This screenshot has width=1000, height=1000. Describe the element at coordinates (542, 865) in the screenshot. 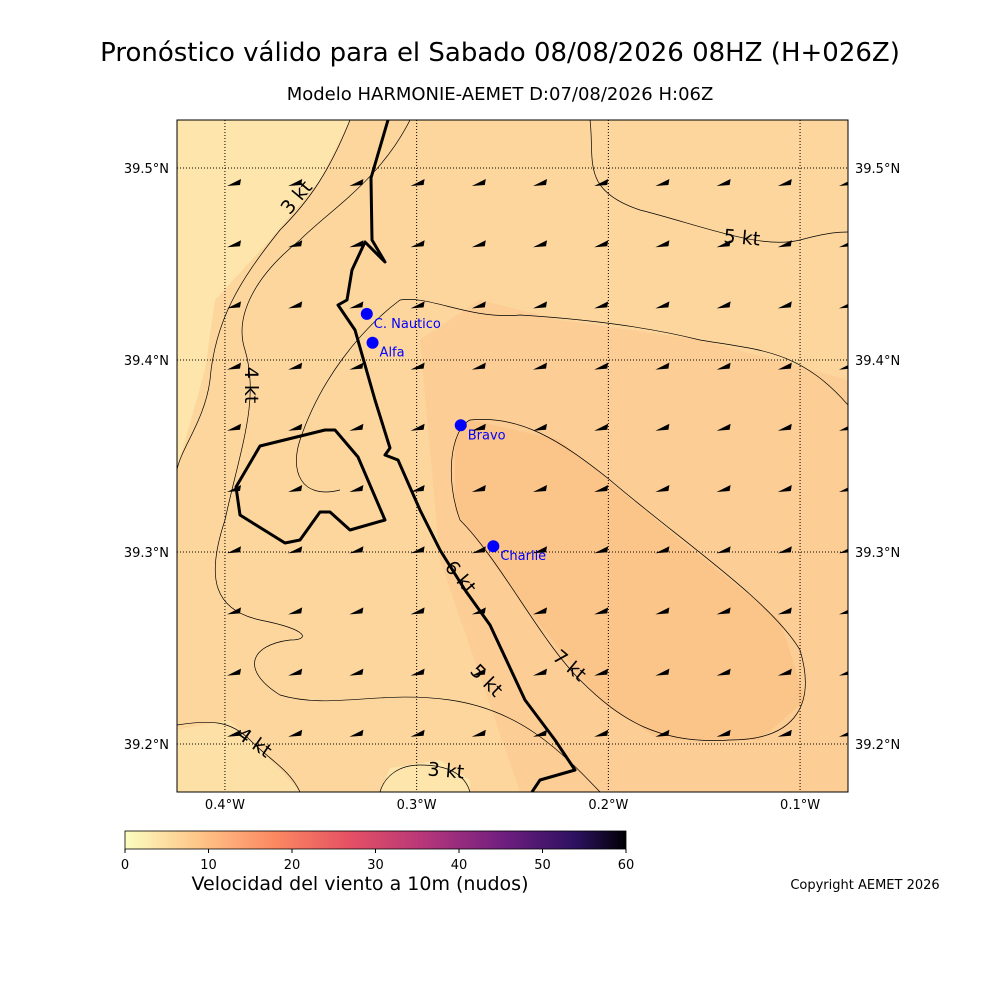

I see `colorbar-tick-label: 50` at that location.